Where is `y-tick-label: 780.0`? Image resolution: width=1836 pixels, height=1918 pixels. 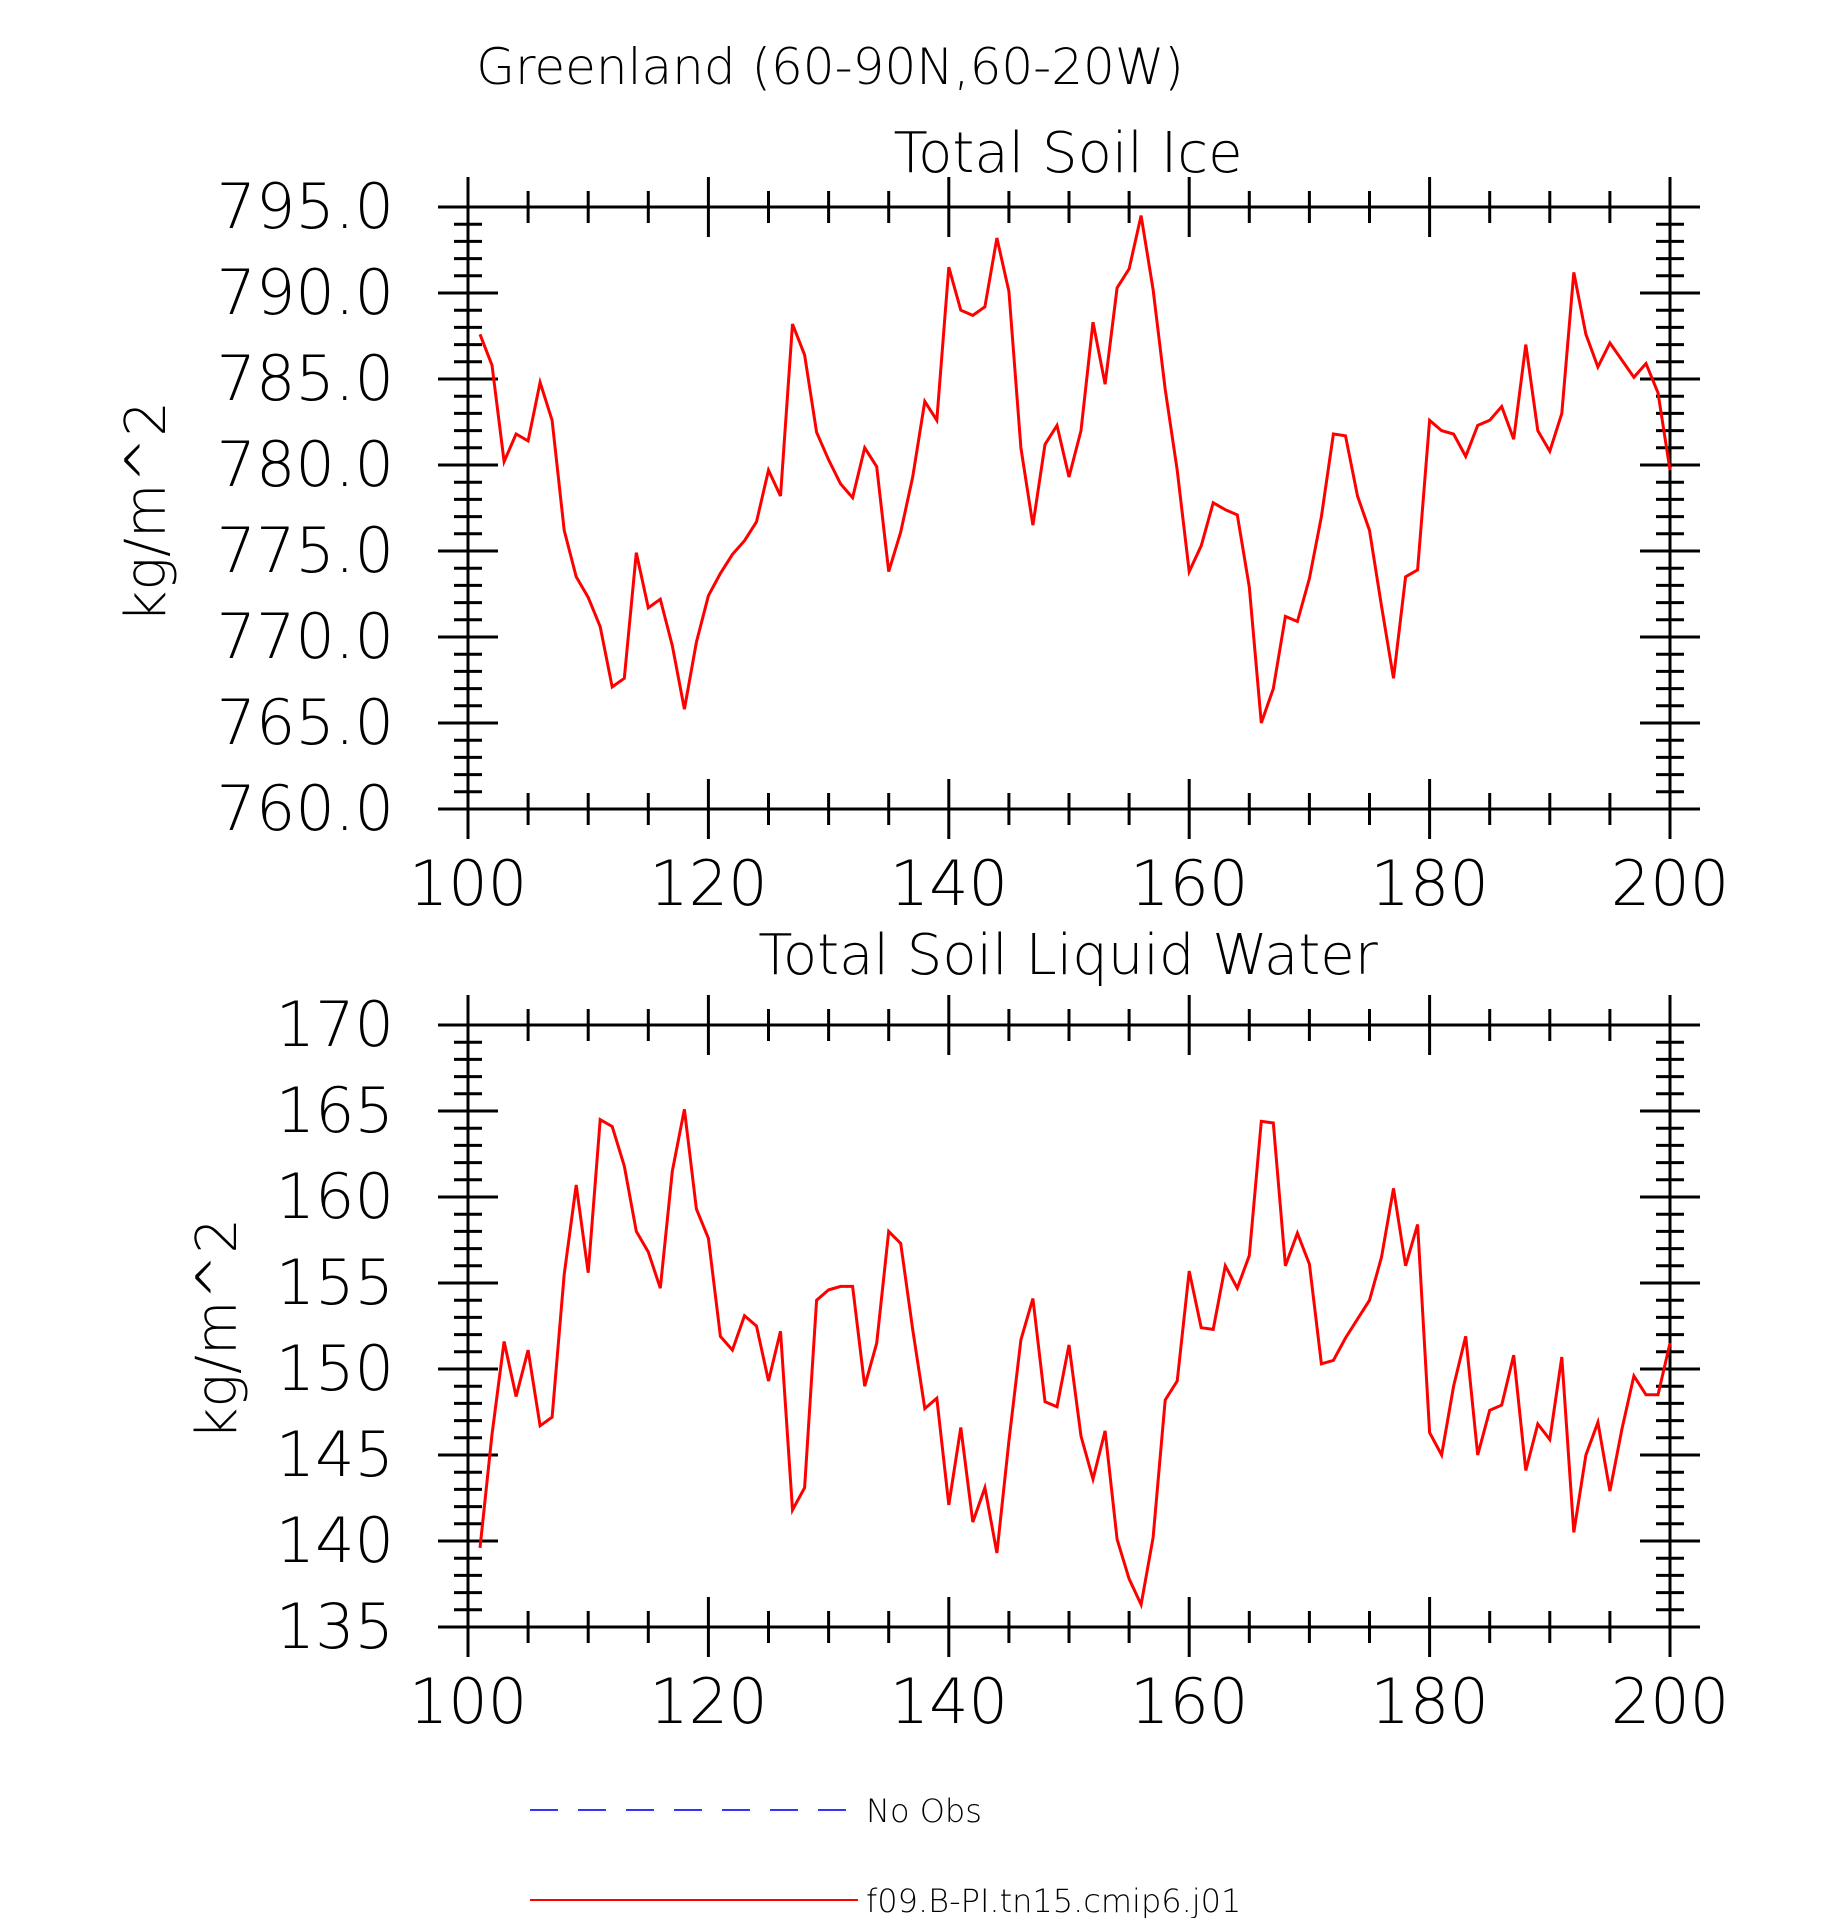 y-tick-label: 780.0 is located at coordinates (306, 464).